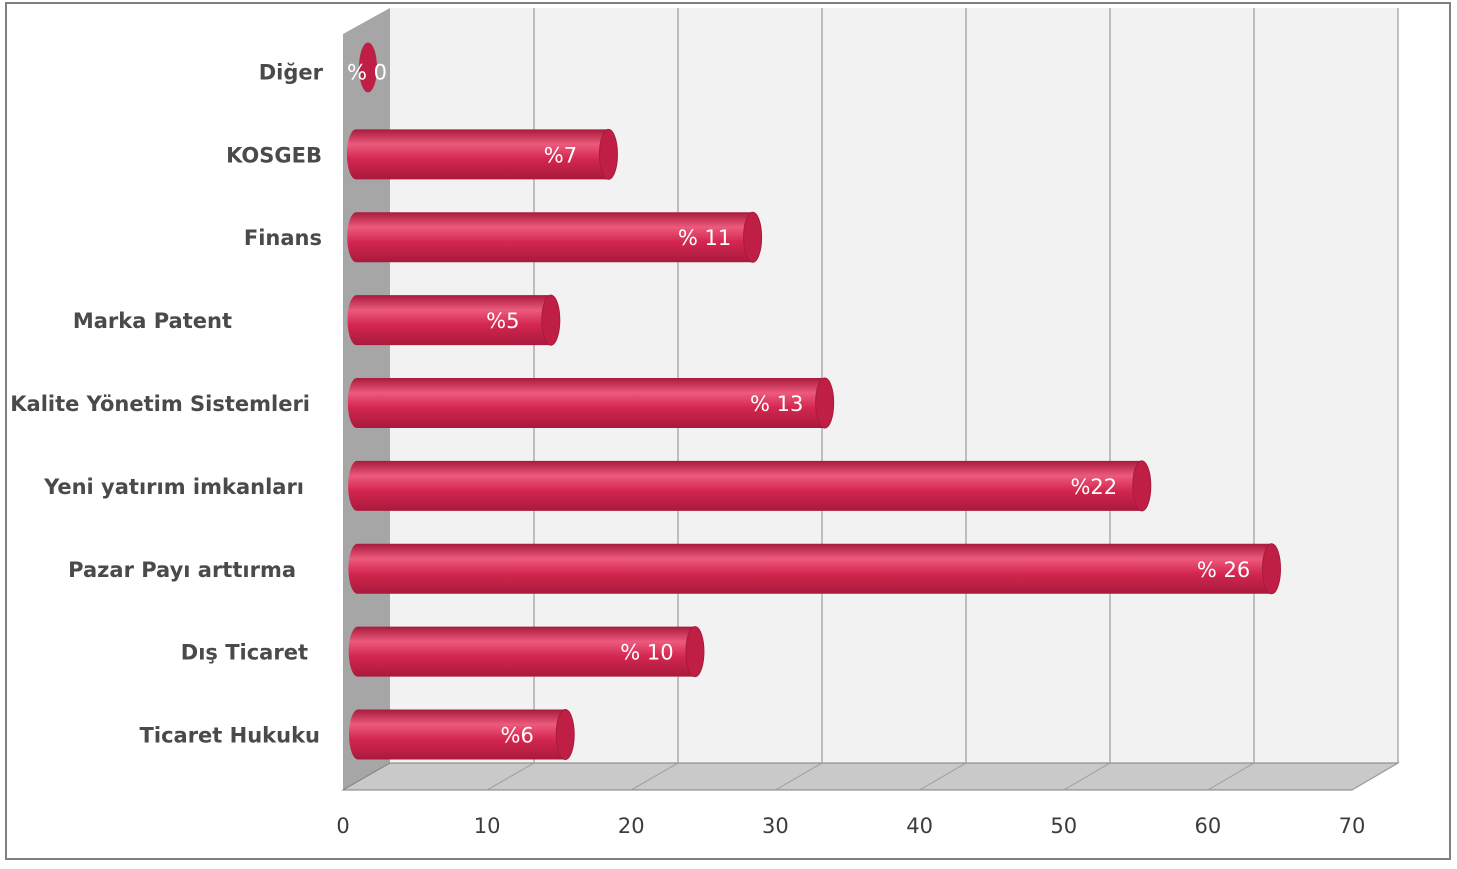 This screenshot has height=869, width=1457. Describe the element at coordinates (1223, 570) in the screenshot. I see `data-label: % 26` at that location.